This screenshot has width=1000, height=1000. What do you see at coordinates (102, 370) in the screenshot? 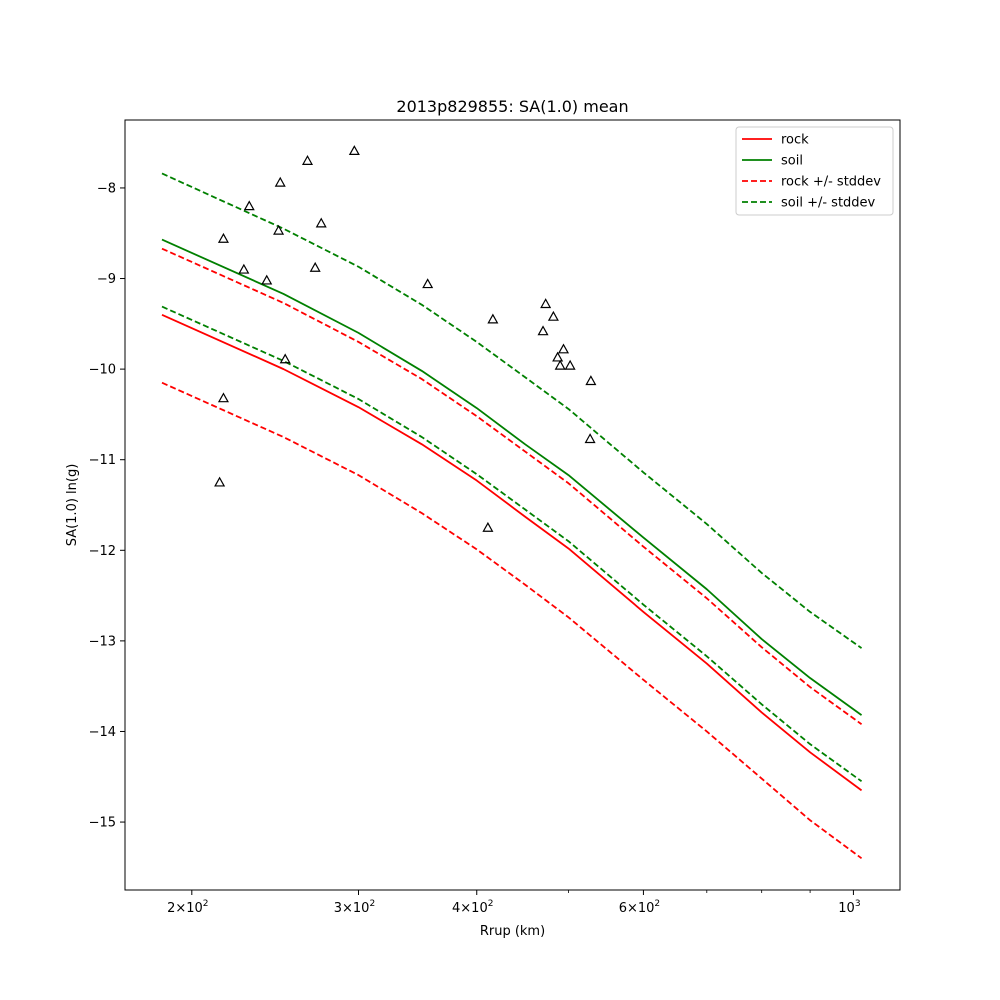
I see `y-tick-label-2: −10` at bounding box center [102, 370].